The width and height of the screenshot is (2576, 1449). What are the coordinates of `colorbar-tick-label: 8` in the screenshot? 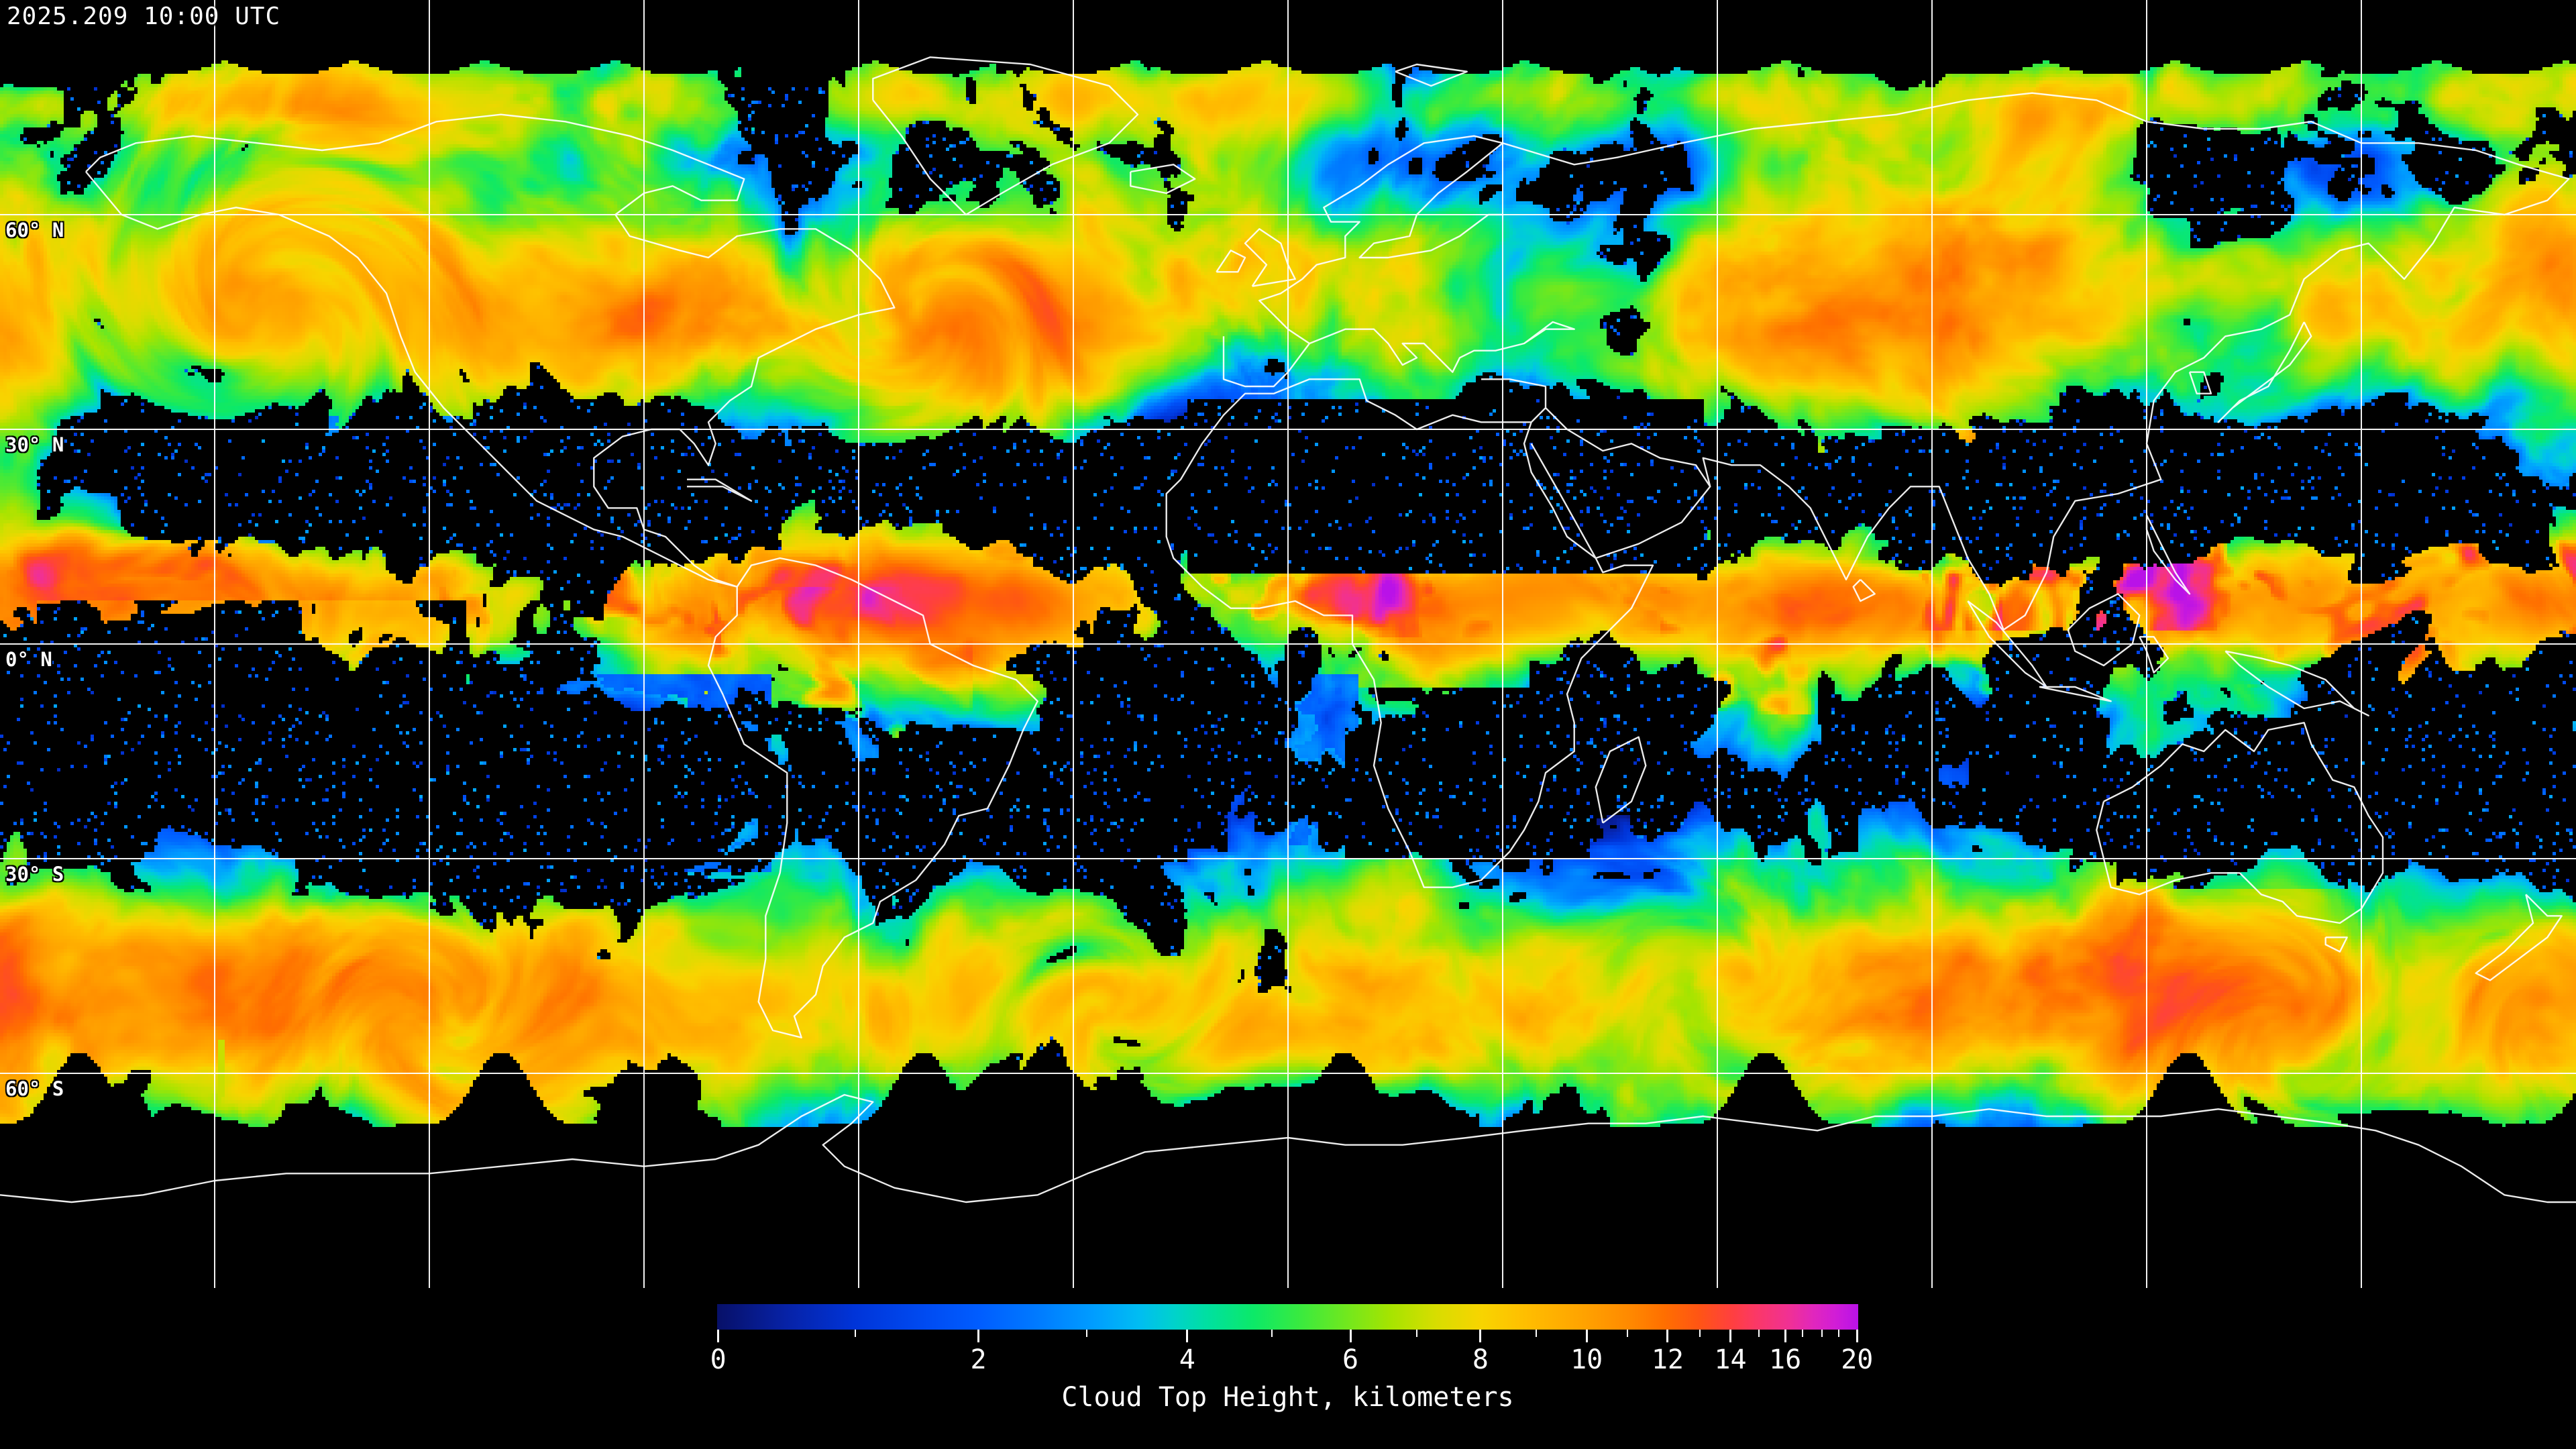 It's located at (1480, 1359).